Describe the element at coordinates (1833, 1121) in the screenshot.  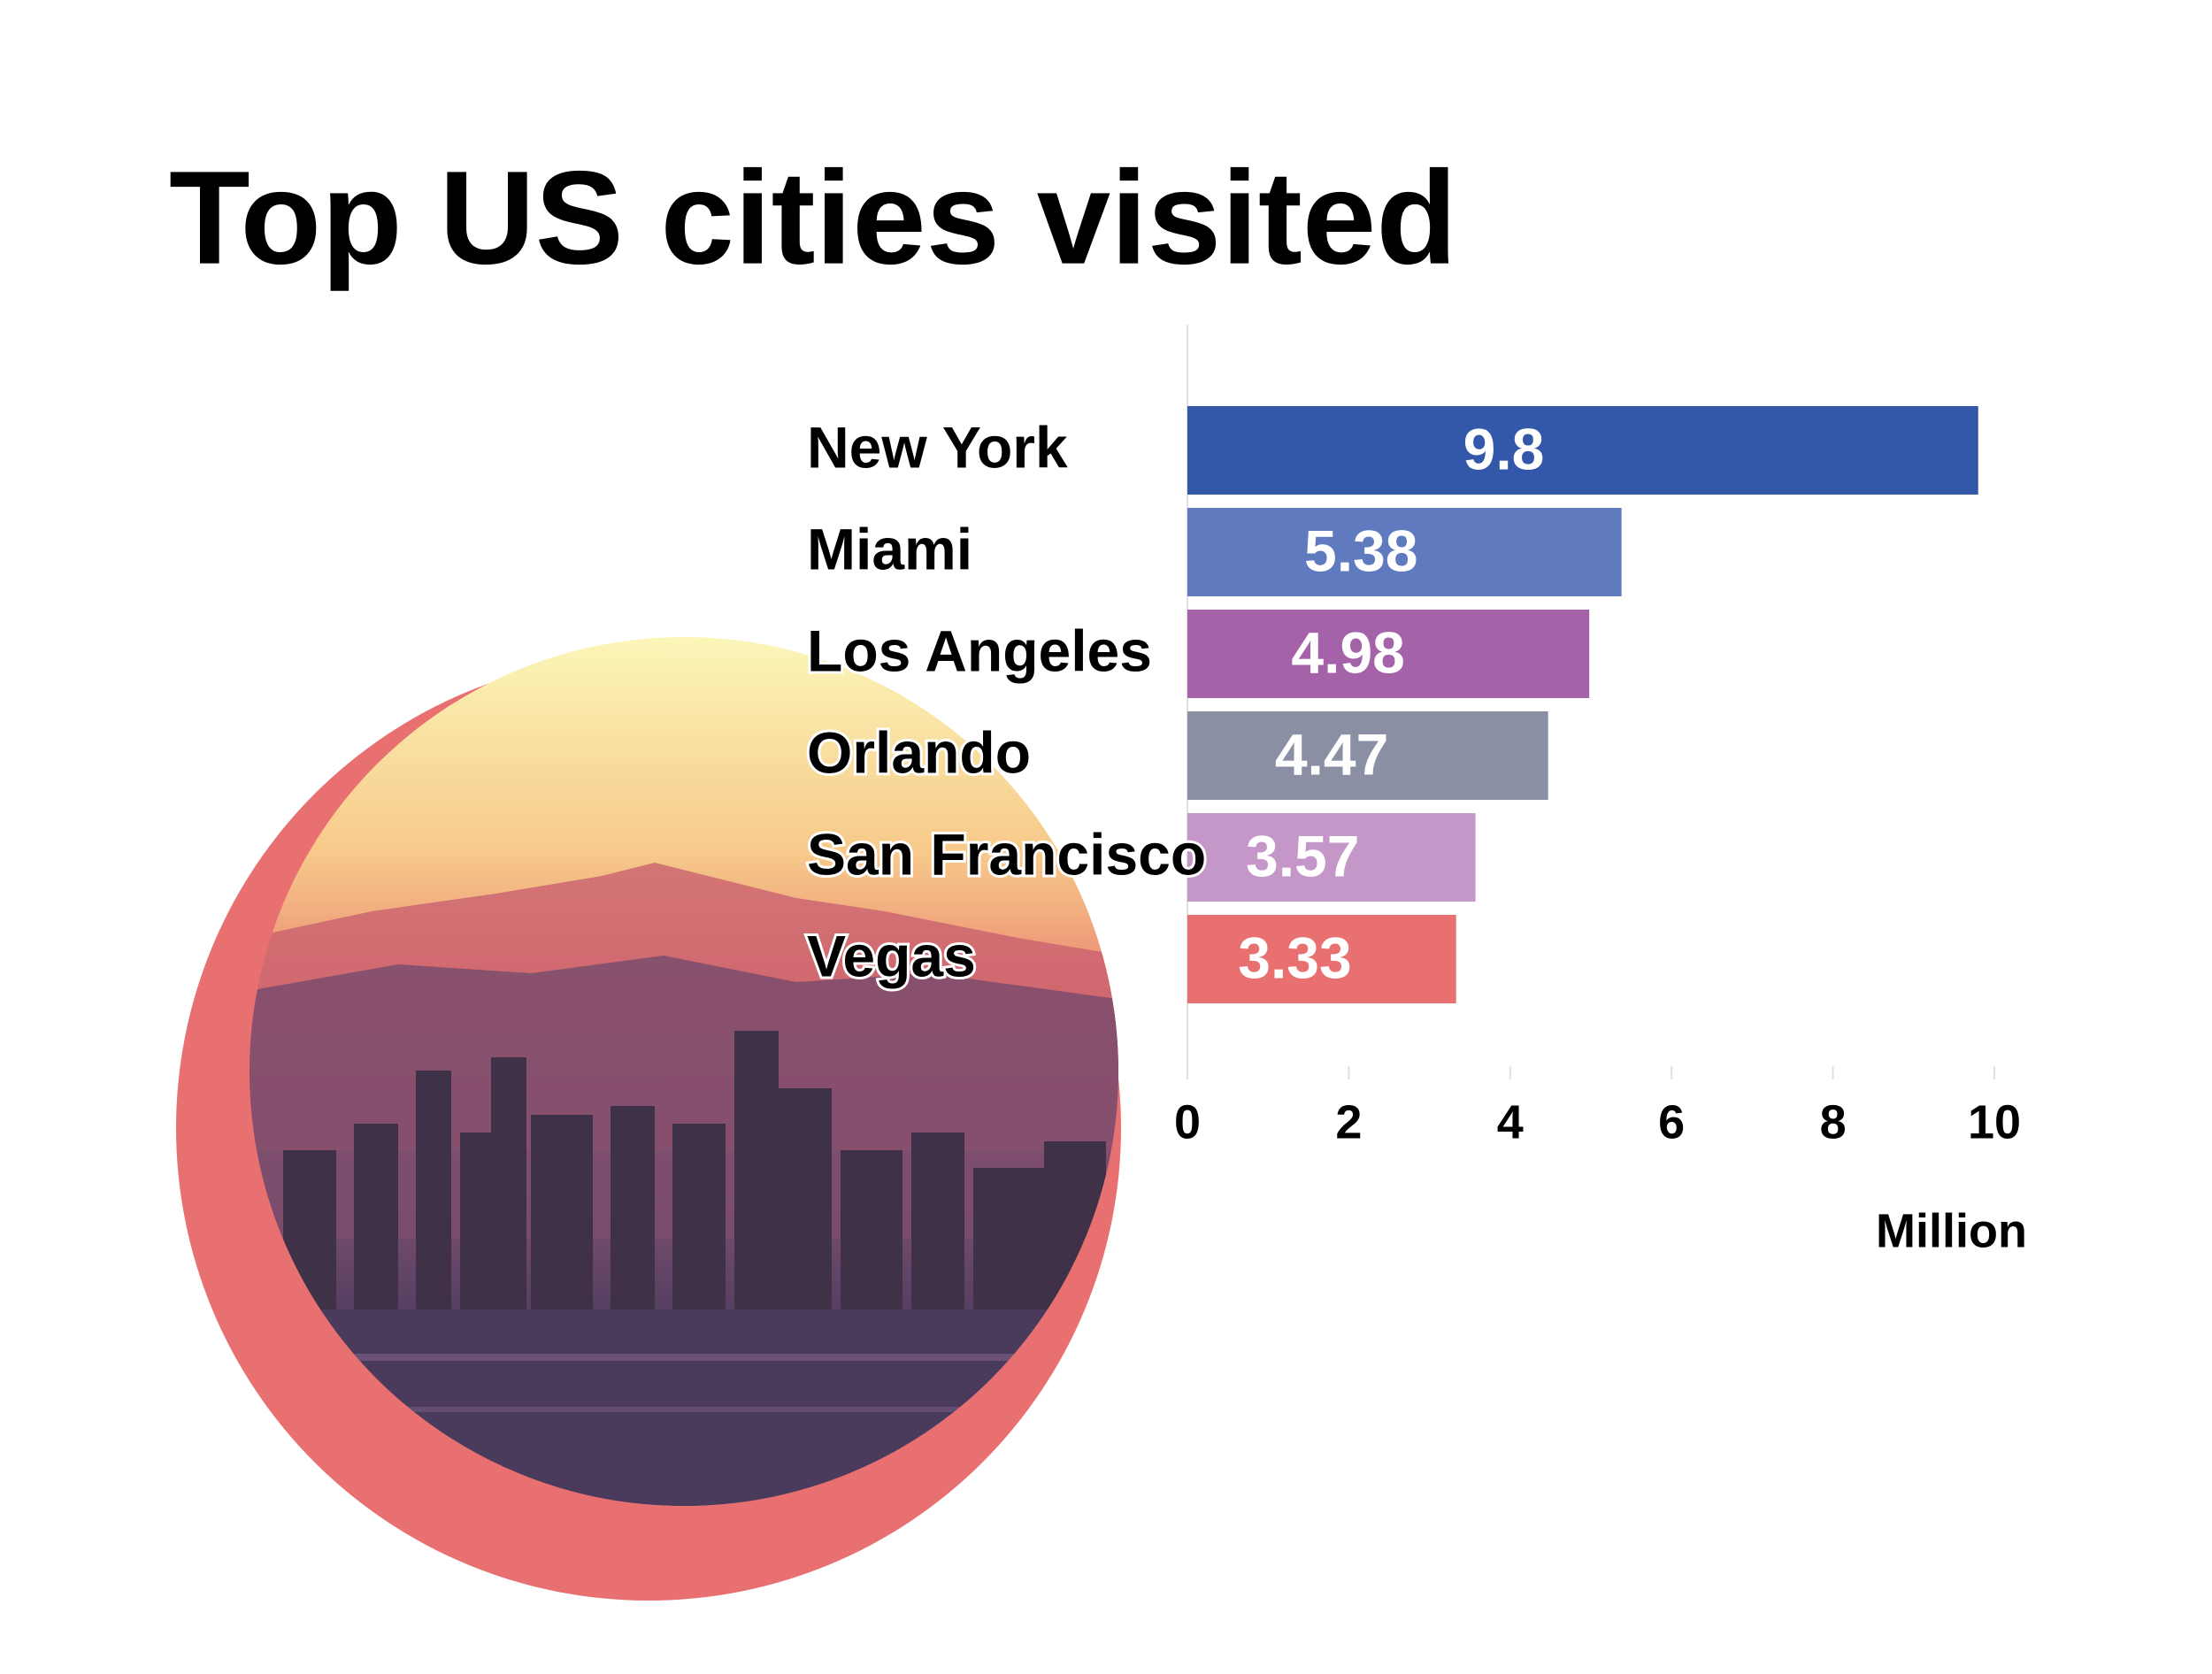
I see `x-tick-label: 8` at that location.